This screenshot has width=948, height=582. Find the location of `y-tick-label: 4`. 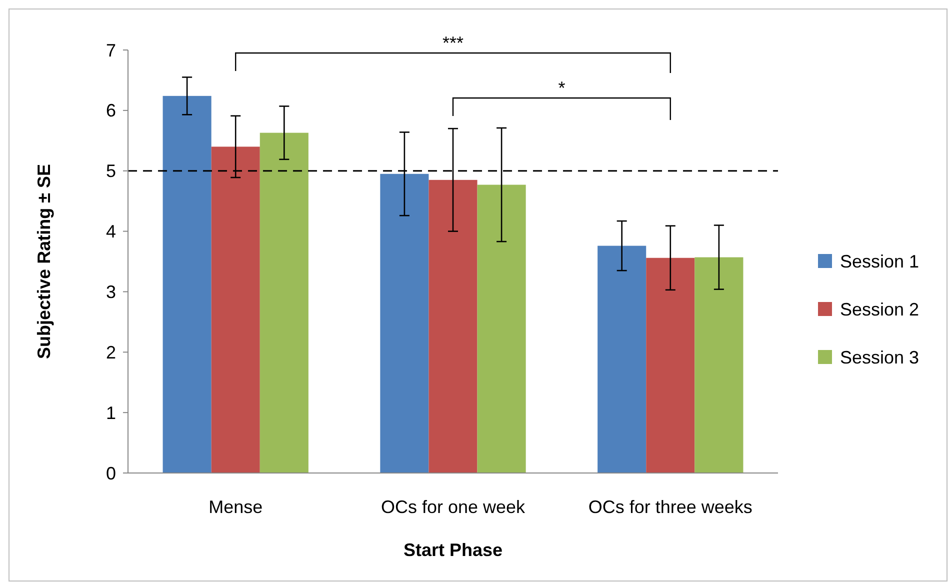

y-tick-label: 4 is located at coordinates (111, 232).